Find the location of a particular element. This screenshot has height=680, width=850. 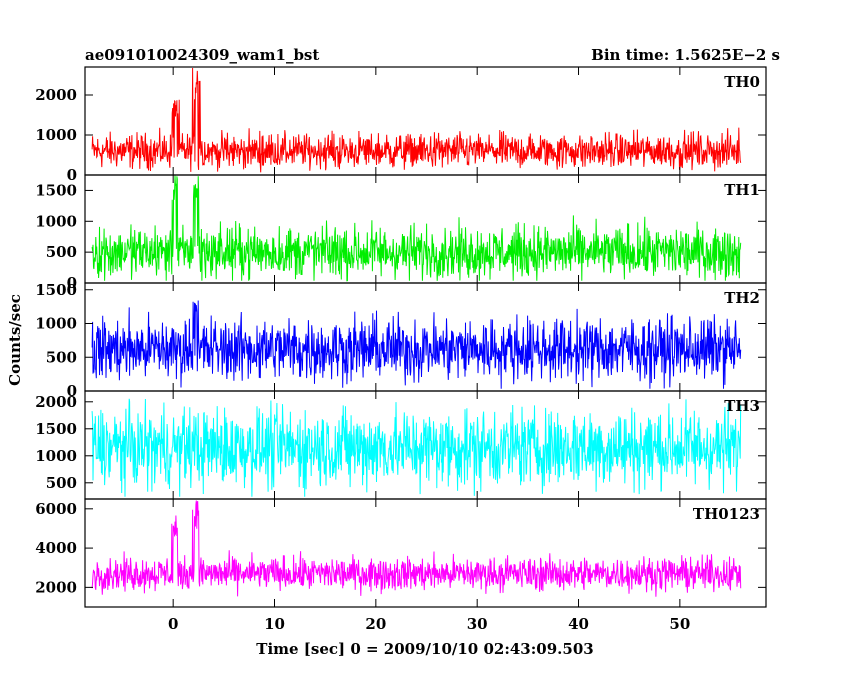

x-tick-label: 50 is located at coordinates (679, 624).